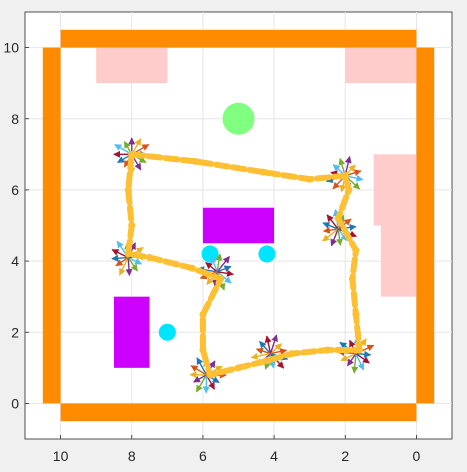  What do you see at coordinates (61, 456) in the screenshot?
I see `x-tick-label: 10` at bounding box center [61, 456].